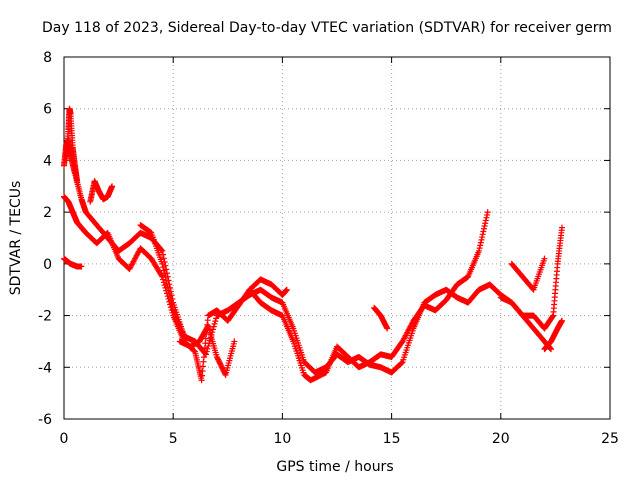 This screenshot has height=480, width=640. Describe the element at coordinates (47, 213) in the screenshot. I see `y-tick-label: 2` at that location.